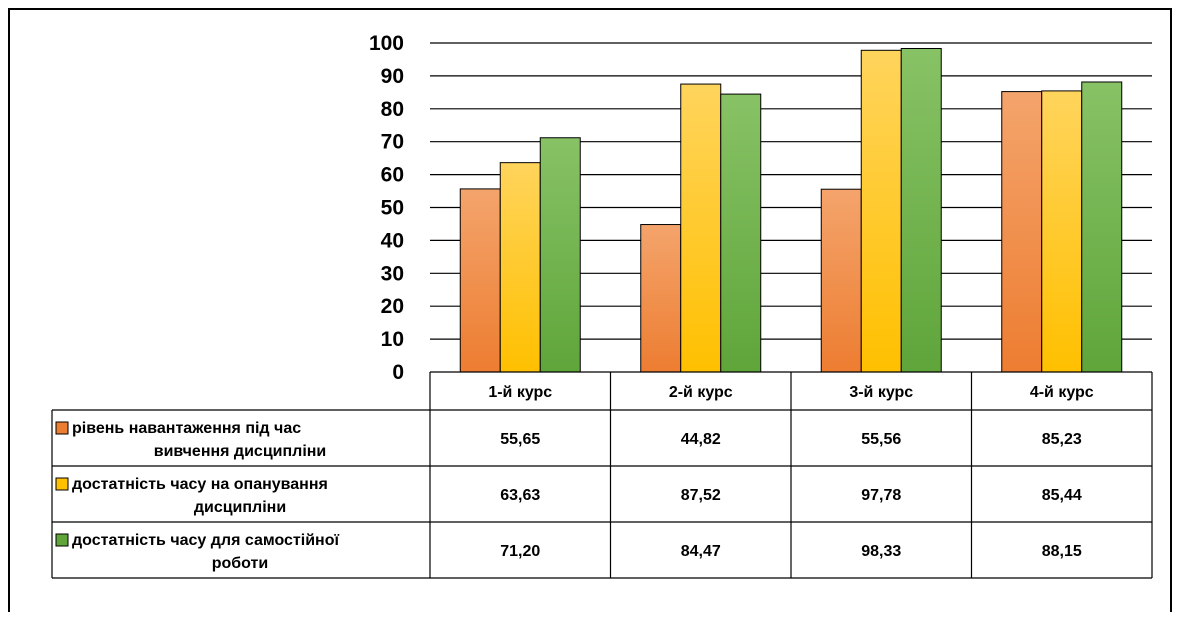 The height and width of the screenshot is (619, 1181). I want to click on y-tick-label: 90, so click(392, 76).